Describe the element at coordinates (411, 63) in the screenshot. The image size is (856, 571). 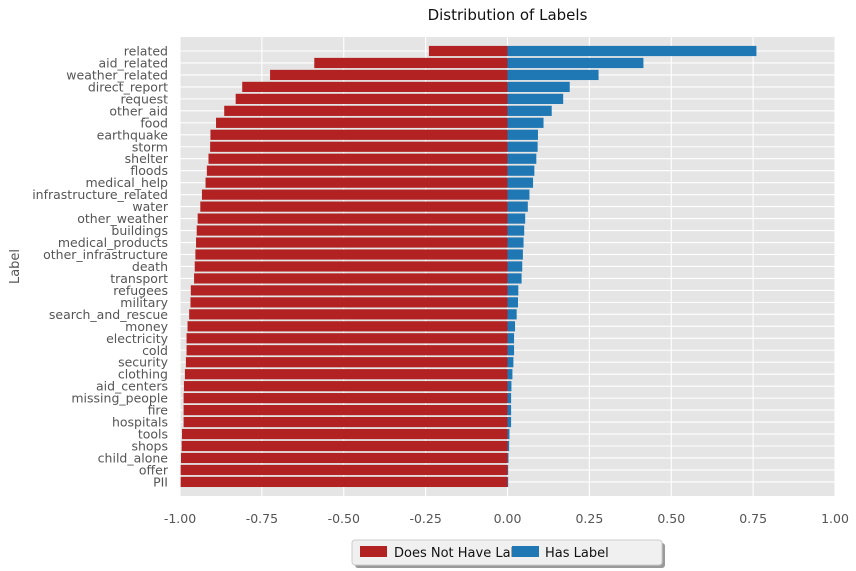
I see `bar-no-label-aid_related` at that location.